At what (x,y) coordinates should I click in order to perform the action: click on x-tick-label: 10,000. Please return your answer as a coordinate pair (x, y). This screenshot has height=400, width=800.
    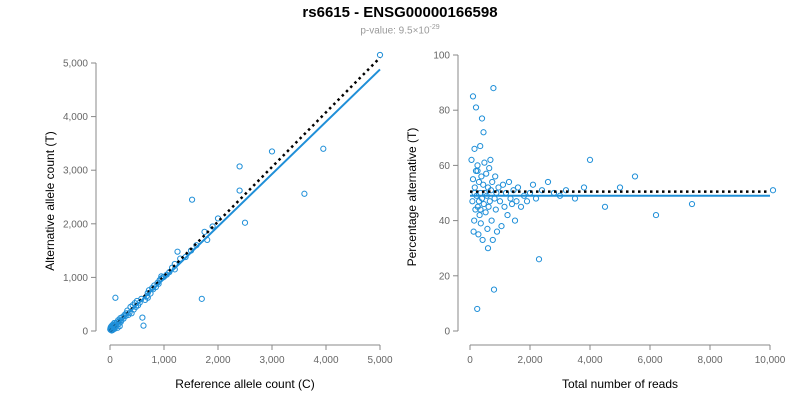
    Looking at the image, I should click on (770, 360).